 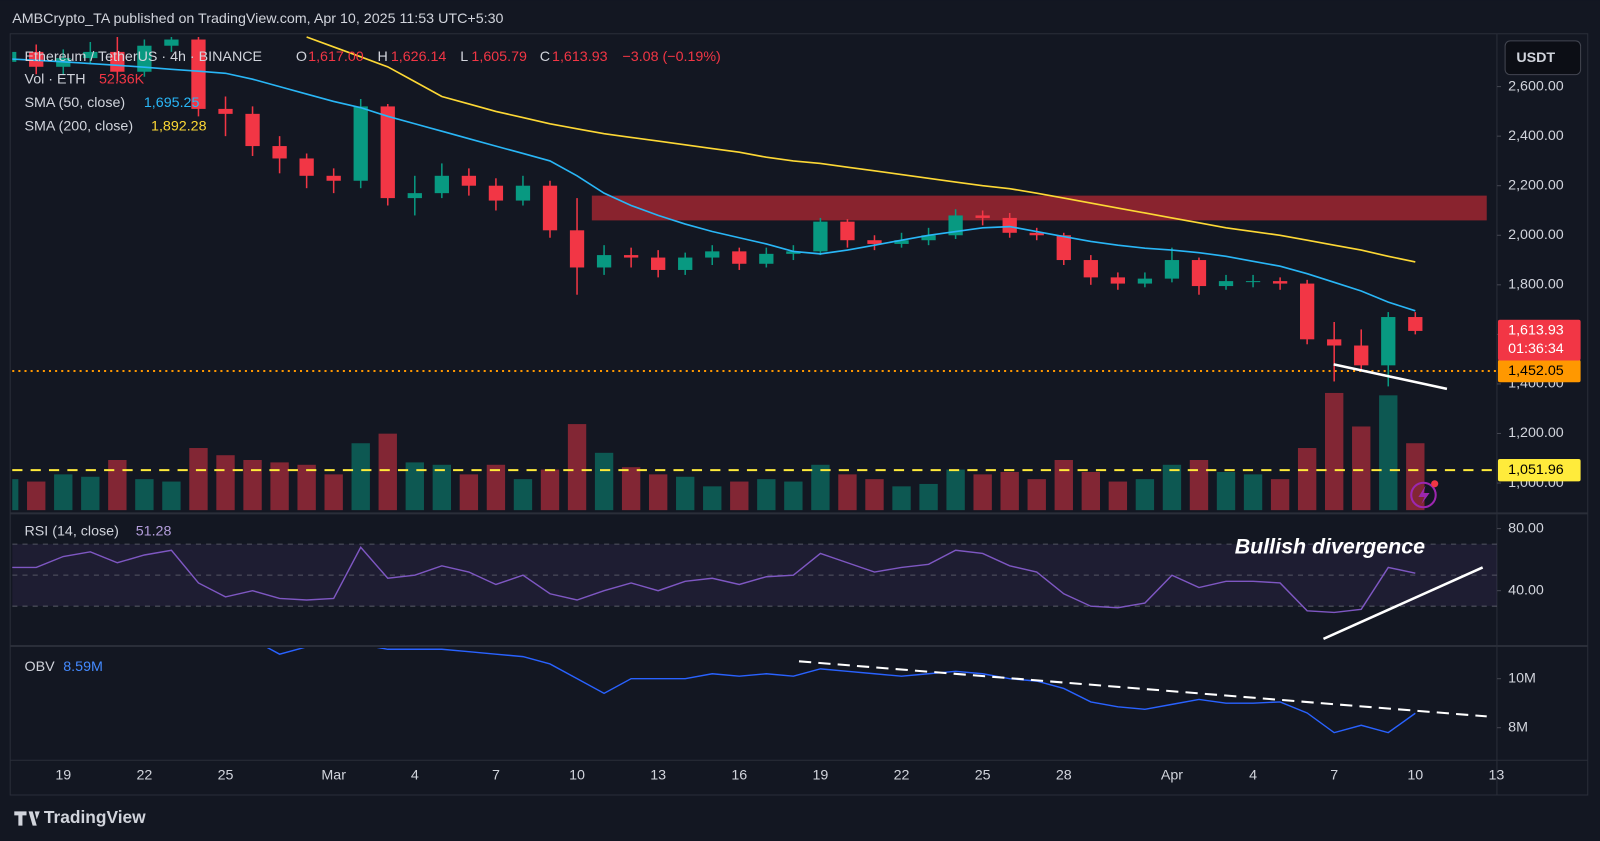 I want to click on y-tick-label: 1,200.00, so click(x=1536, y=433).